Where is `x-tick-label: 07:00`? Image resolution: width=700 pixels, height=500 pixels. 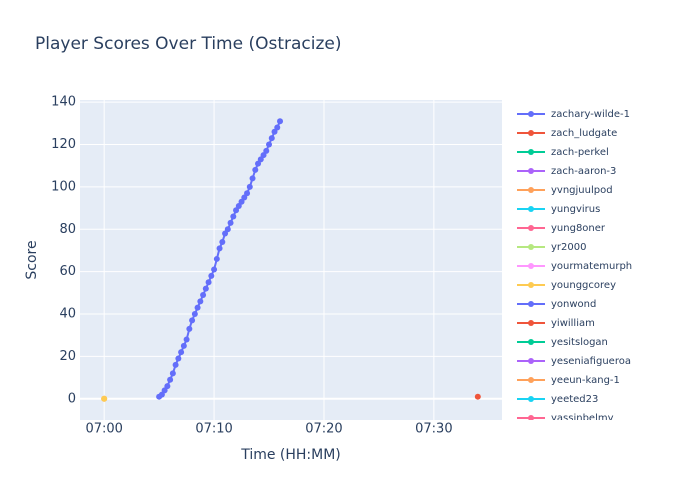
x-tick-label: 07:00 is located at coordinates (103, 429).